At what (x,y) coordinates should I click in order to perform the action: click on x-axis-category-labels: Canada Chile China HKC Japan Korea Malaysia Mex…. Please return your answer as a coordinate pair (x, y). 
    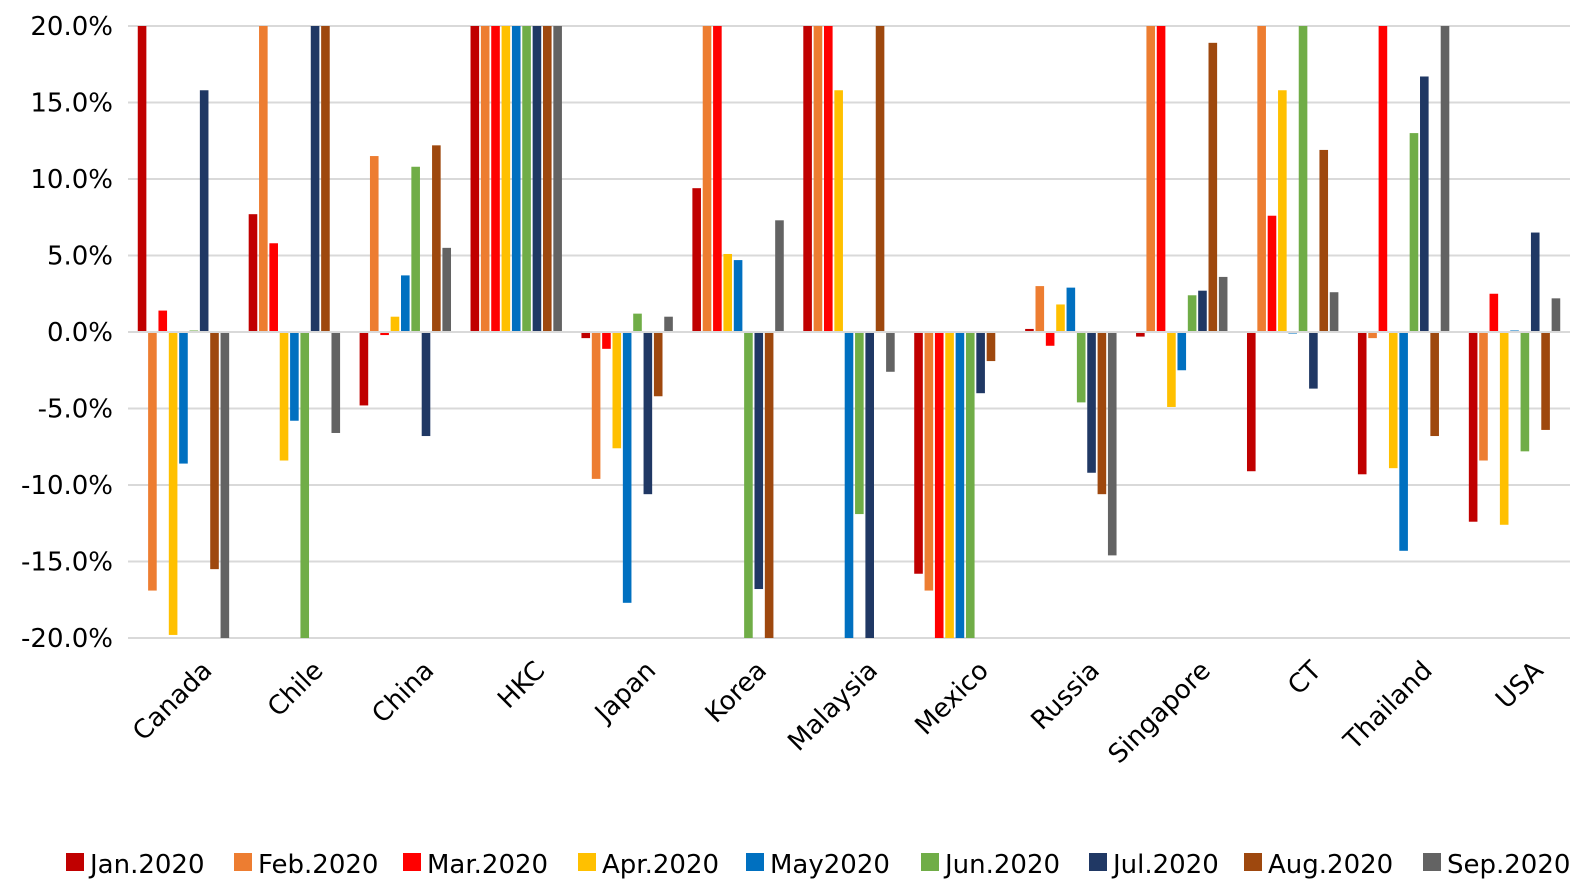
    Looking at the image, I should click on (838, 713).